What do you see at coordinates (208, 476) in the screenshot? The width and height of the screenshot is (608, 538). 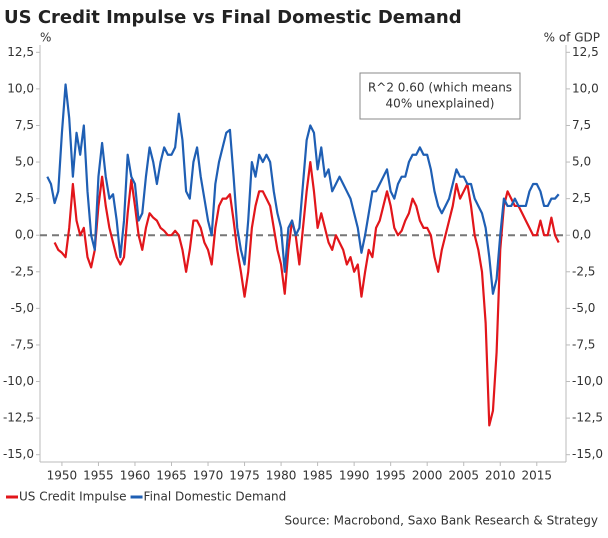 I see `x-tick-label: 1970` at bounding box center [208, 476].